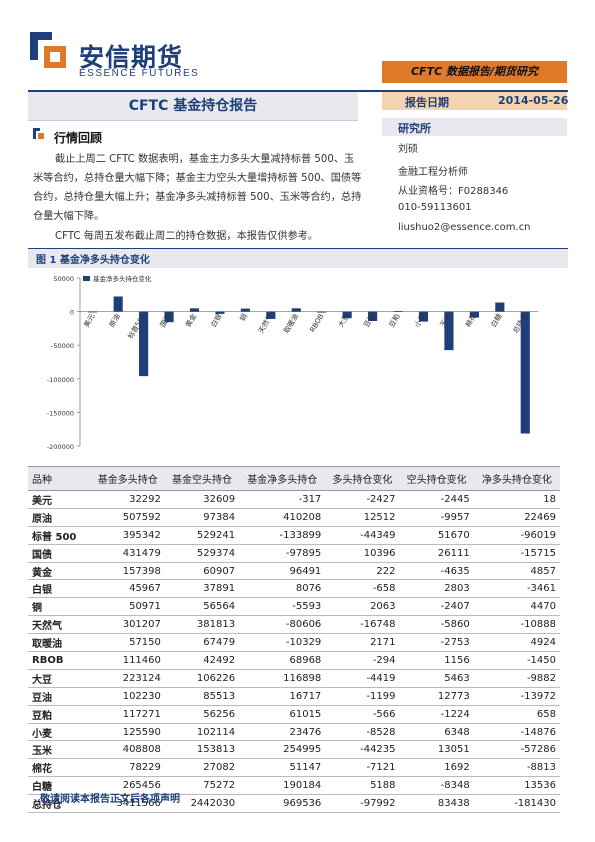 This screenshot has width=595, height=842. I want to click on table-cell: -44349, so click(362, 535).